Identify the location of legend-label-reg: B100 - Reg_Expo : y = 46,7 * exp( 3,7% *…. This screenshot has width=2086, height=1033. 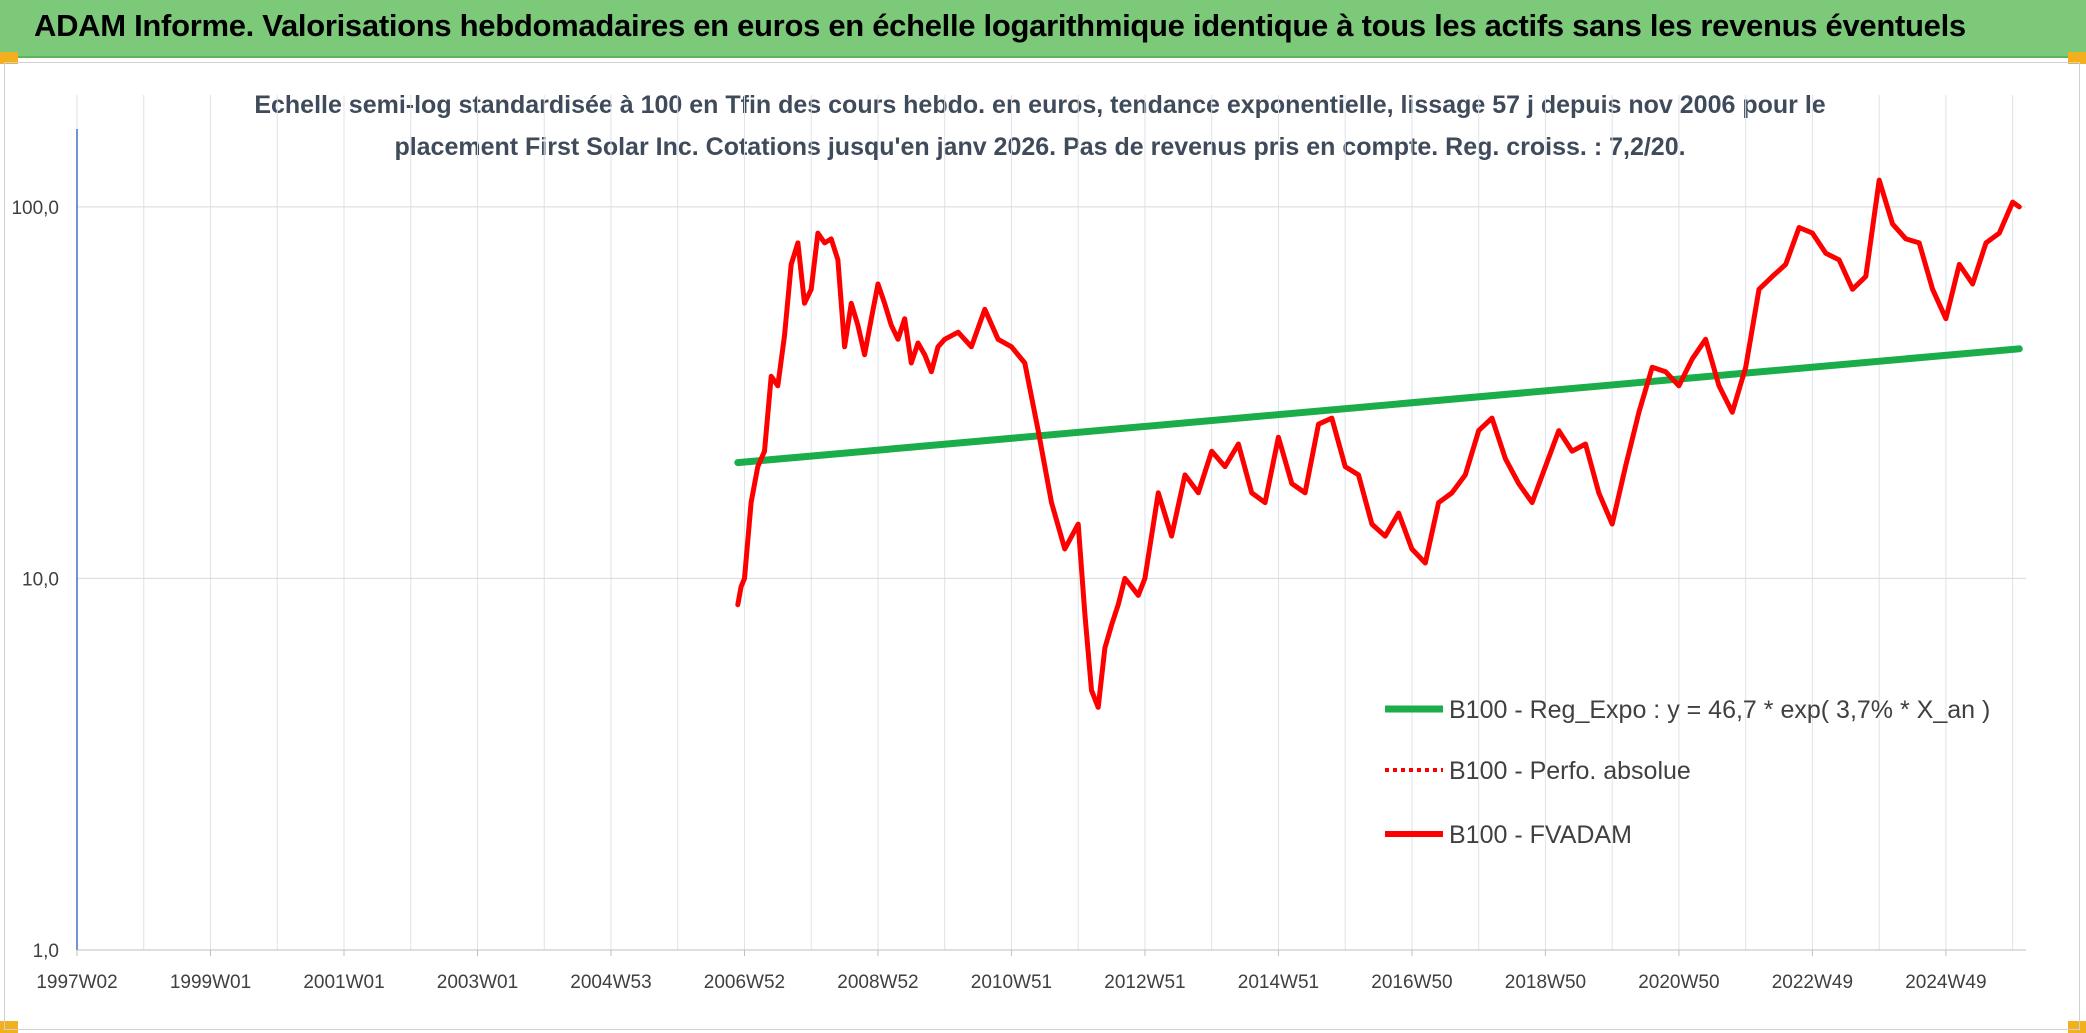
(1719, 710).